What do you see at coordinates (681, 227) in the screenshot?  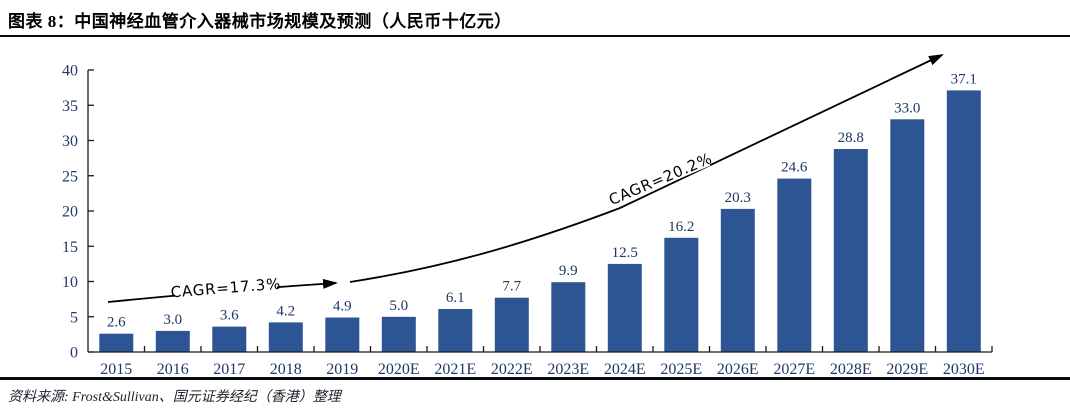 I see `bar-value-label-2025E: 16.2` at bounding box center [681, 227].